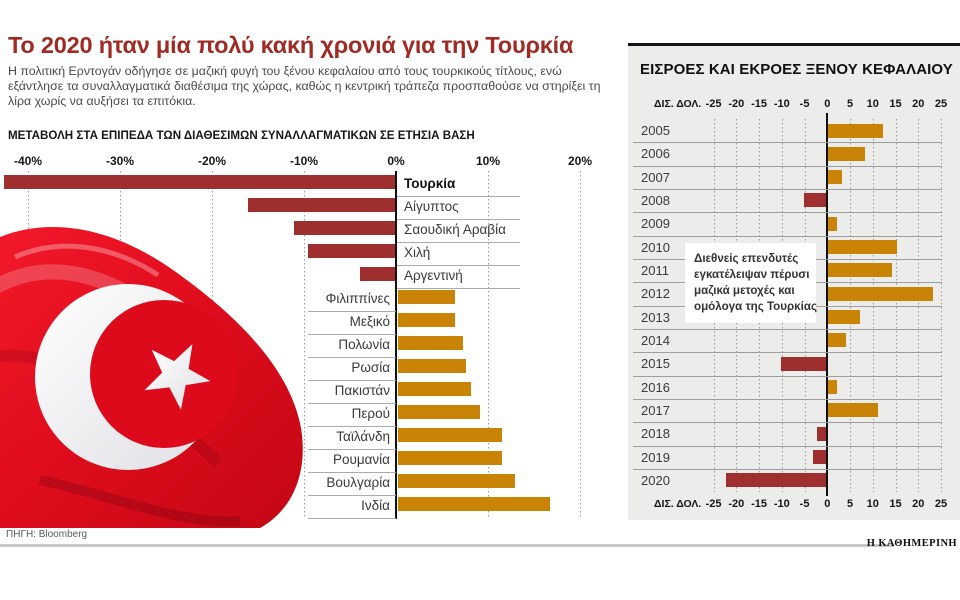 This screenshot has height=600, width=960. Describe the element at coordinates (815, 200) in the screenshot. I see `data-bar-2008` at that location.